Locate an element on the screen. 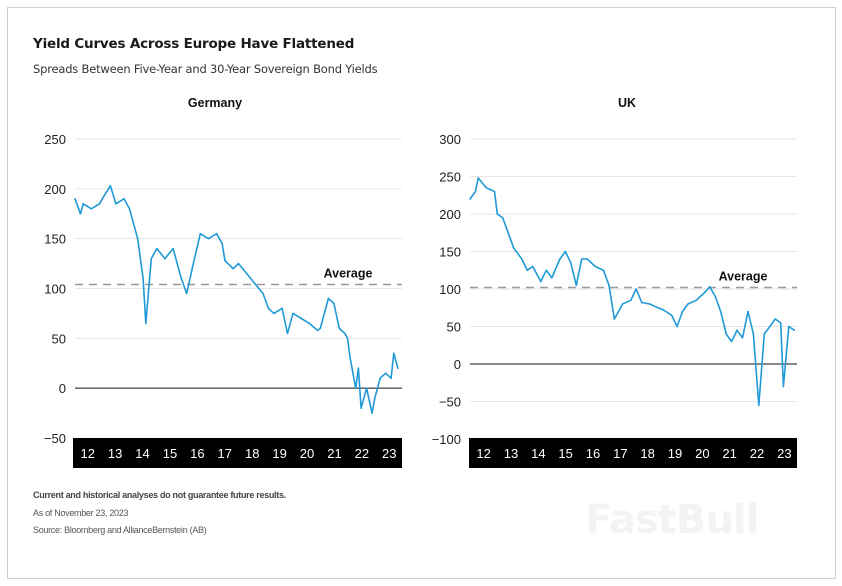  x-tick-label: 16 is located at coordinates (593, 453).